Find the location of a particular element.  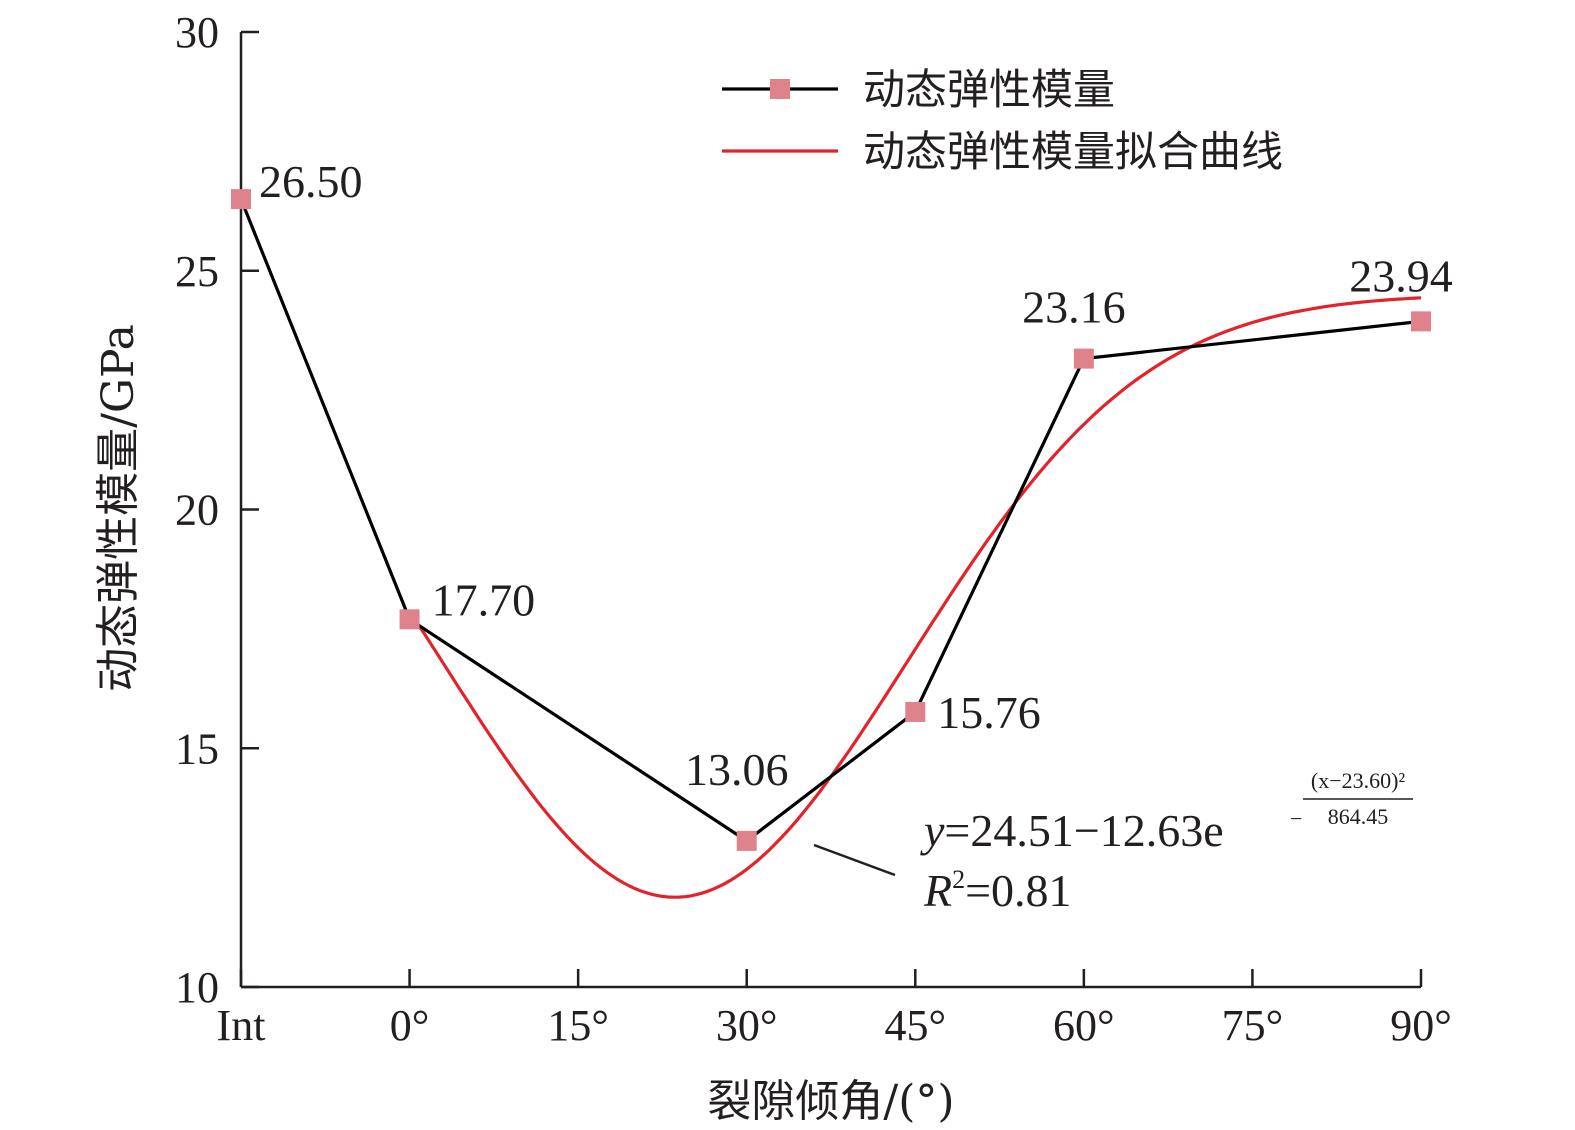

y-axis-title: 动态弹性模量/GPa is located at coordinates (118, 508).